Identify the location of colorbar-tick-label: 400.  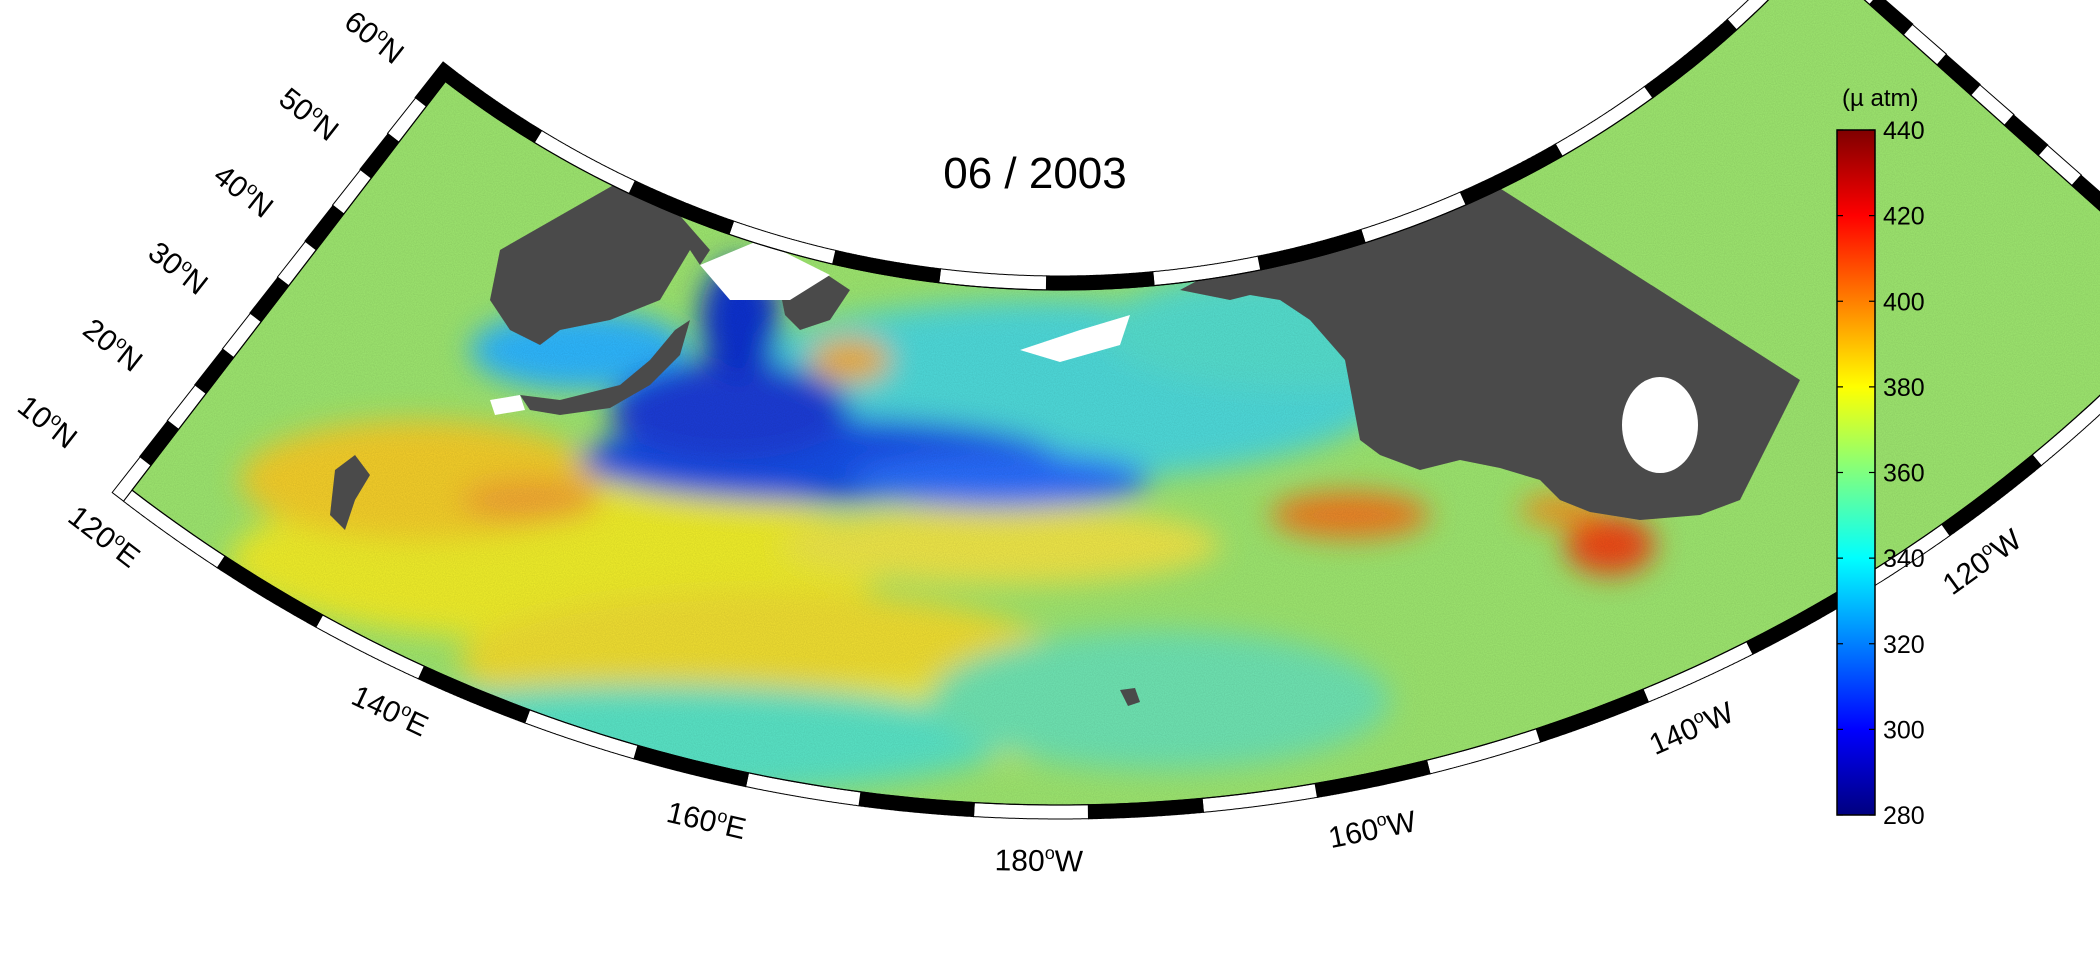
(1904, 302).